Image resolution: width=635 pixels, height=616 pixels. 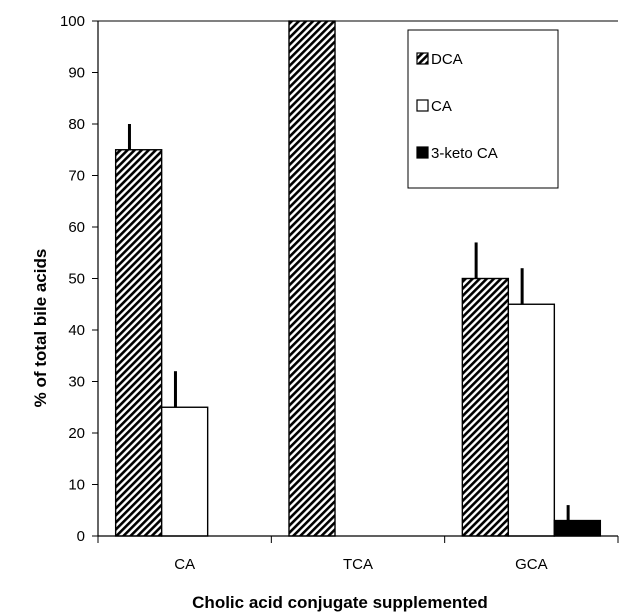 What do you see at coordinates (464, 153) in the screenshot?
I see `legend-label: 3-keto CA` at bounding box center [464, 153].